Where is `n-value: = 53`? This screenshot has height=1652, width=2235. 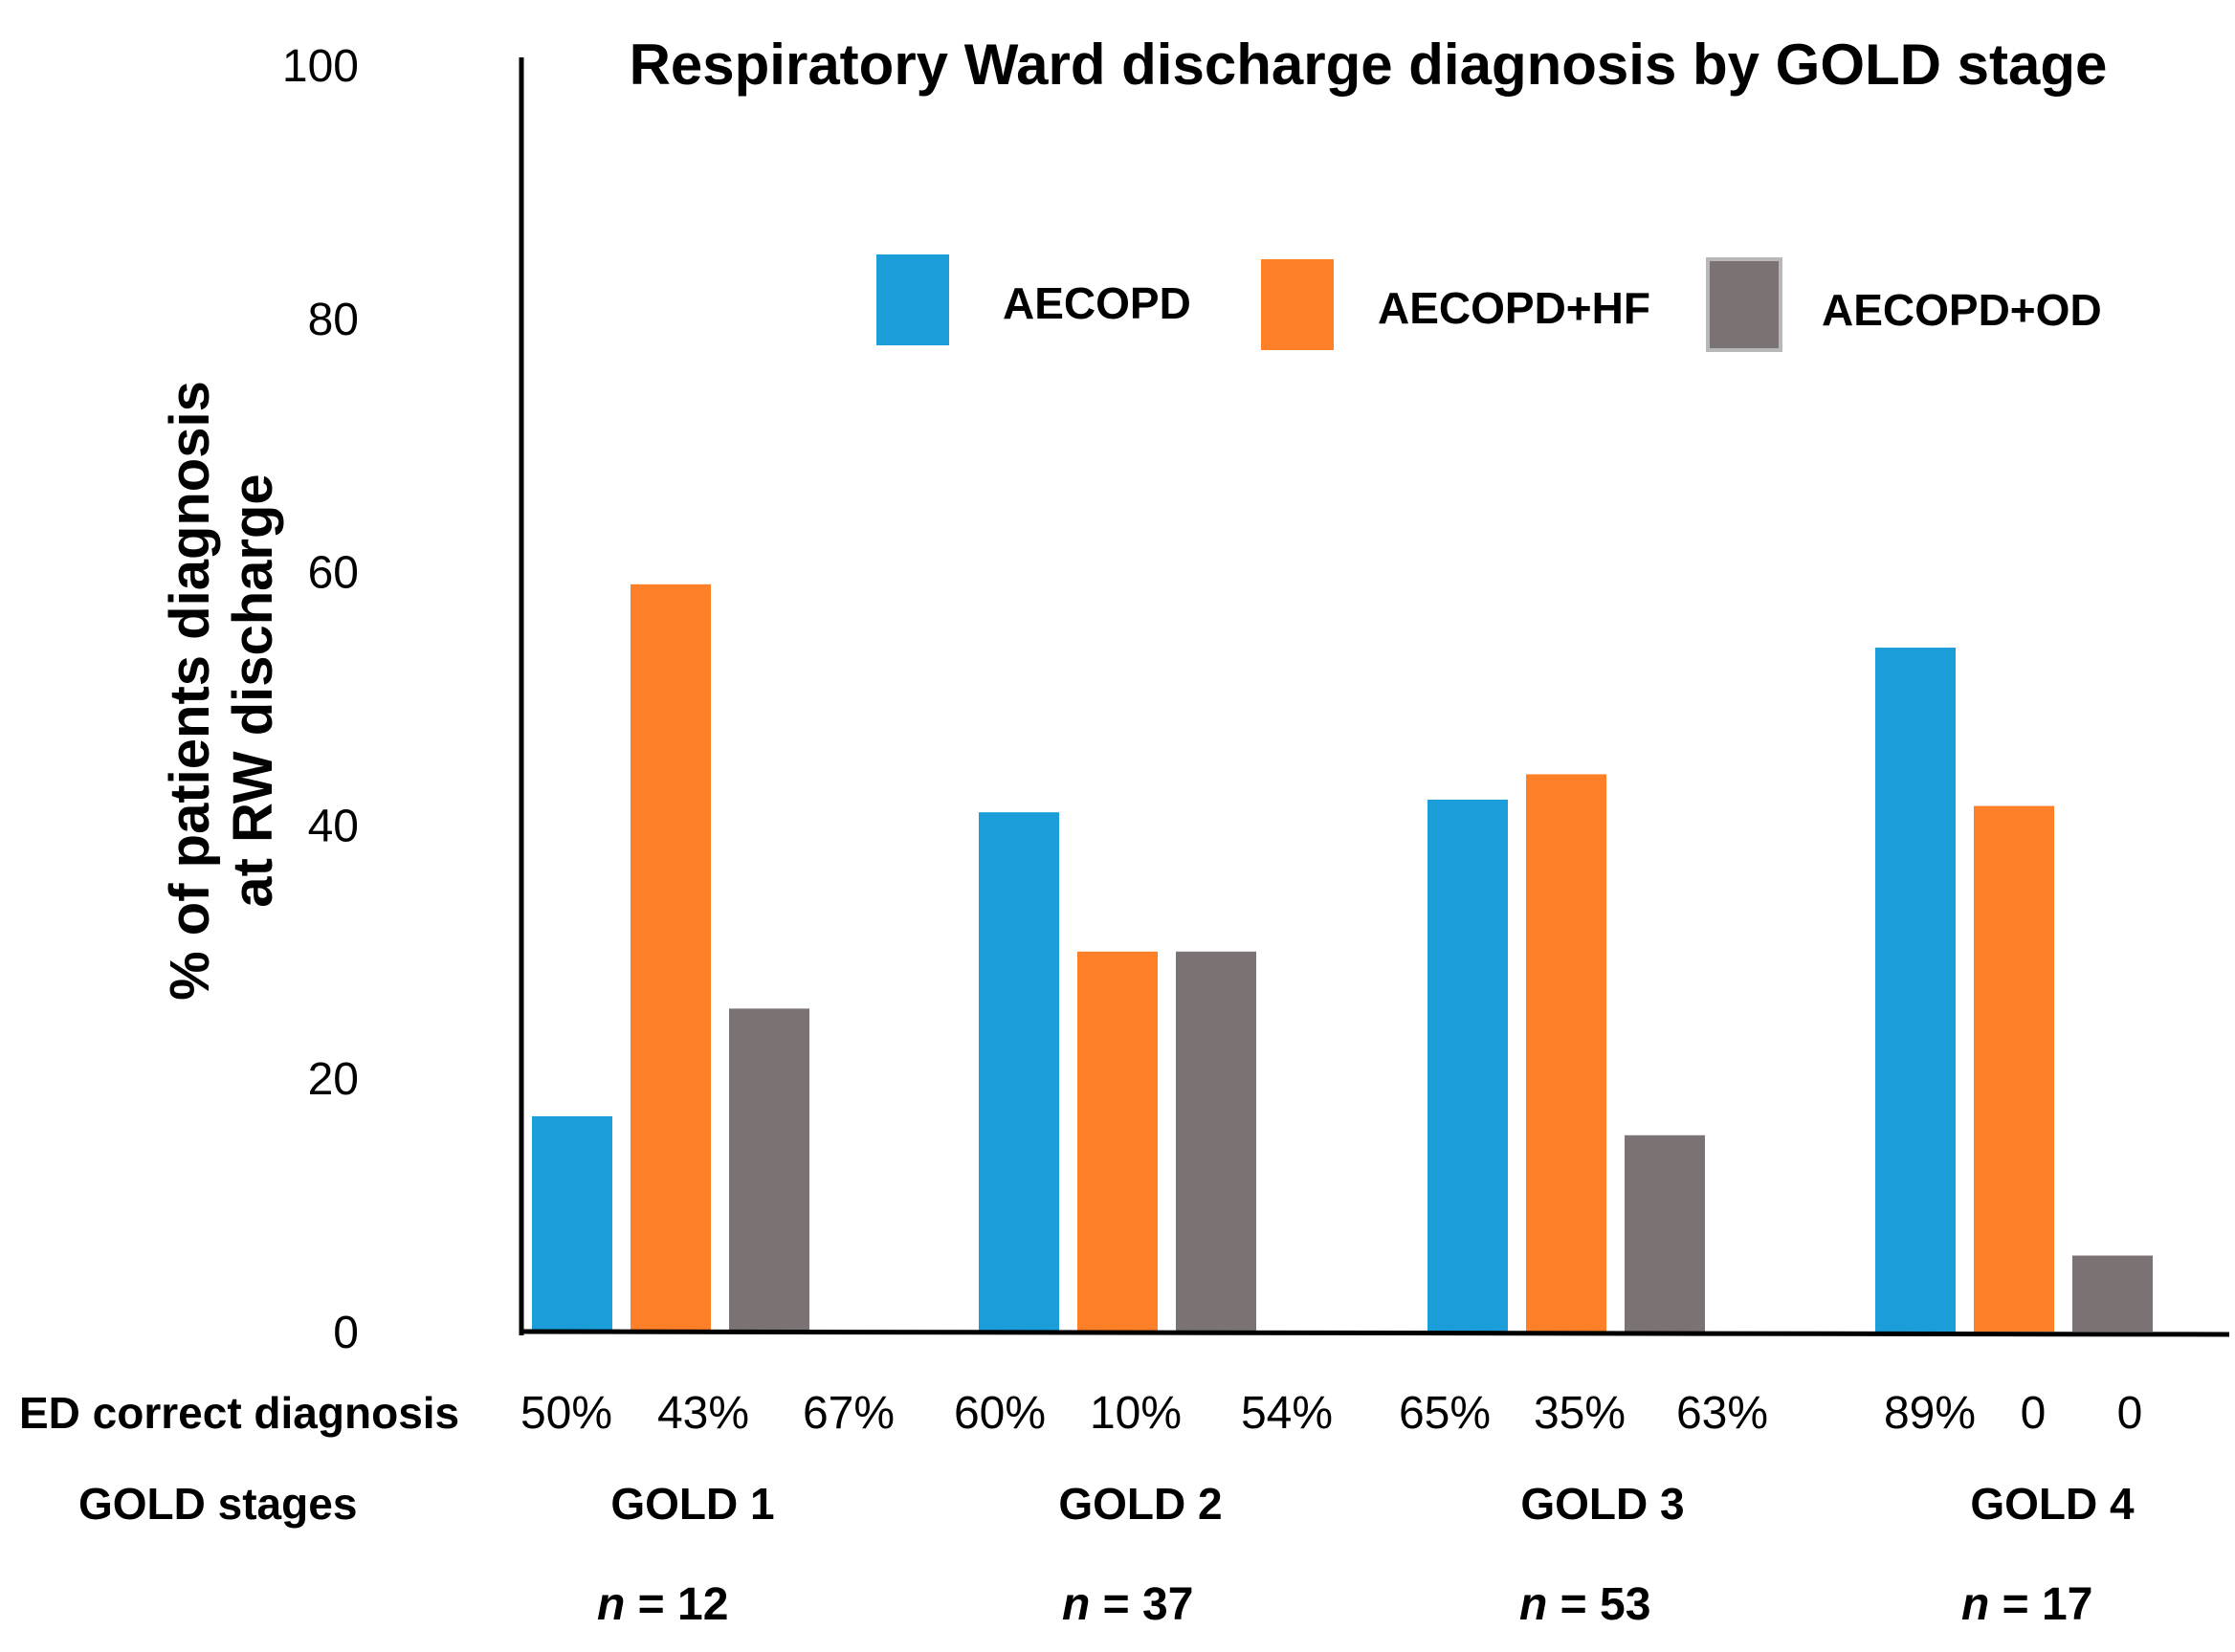
n-value: = 53 is located at coordinates (1598, 1604).